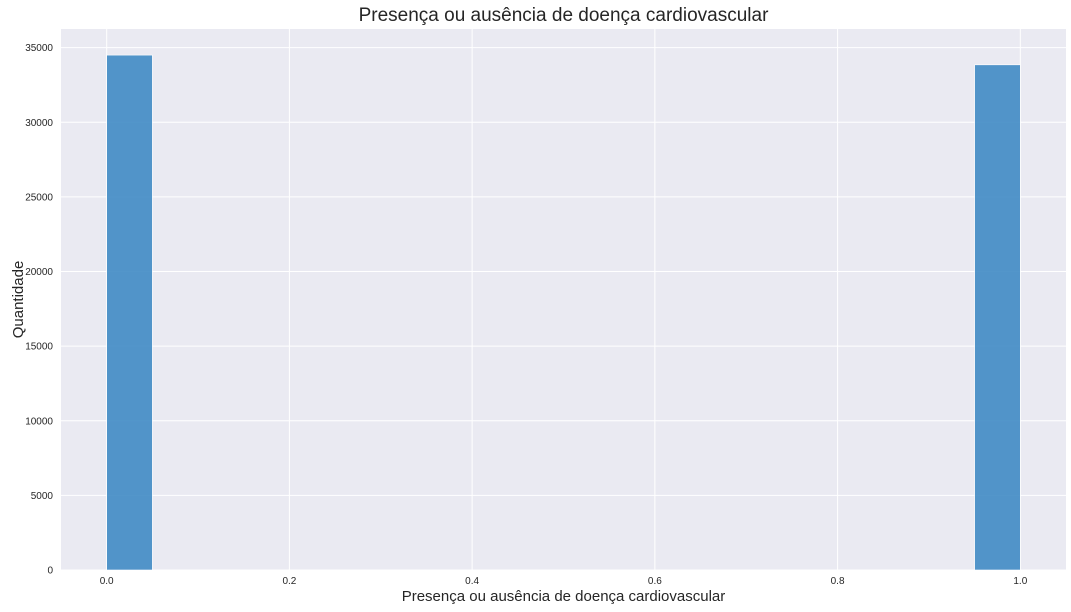 The height and width of the screenshot is (612, 1071). I want to click on y-tick-label: 5000, so click(42, 496).